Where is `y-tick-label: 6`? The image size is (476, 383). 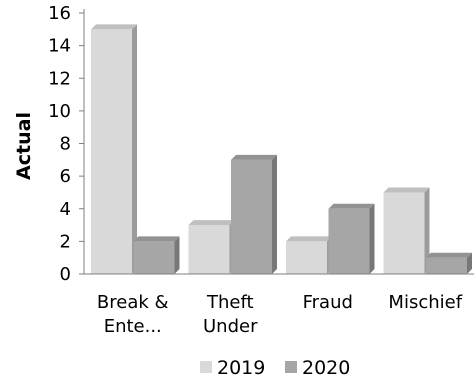
y-tick-label: 6 is located at coordinates (65, 176).